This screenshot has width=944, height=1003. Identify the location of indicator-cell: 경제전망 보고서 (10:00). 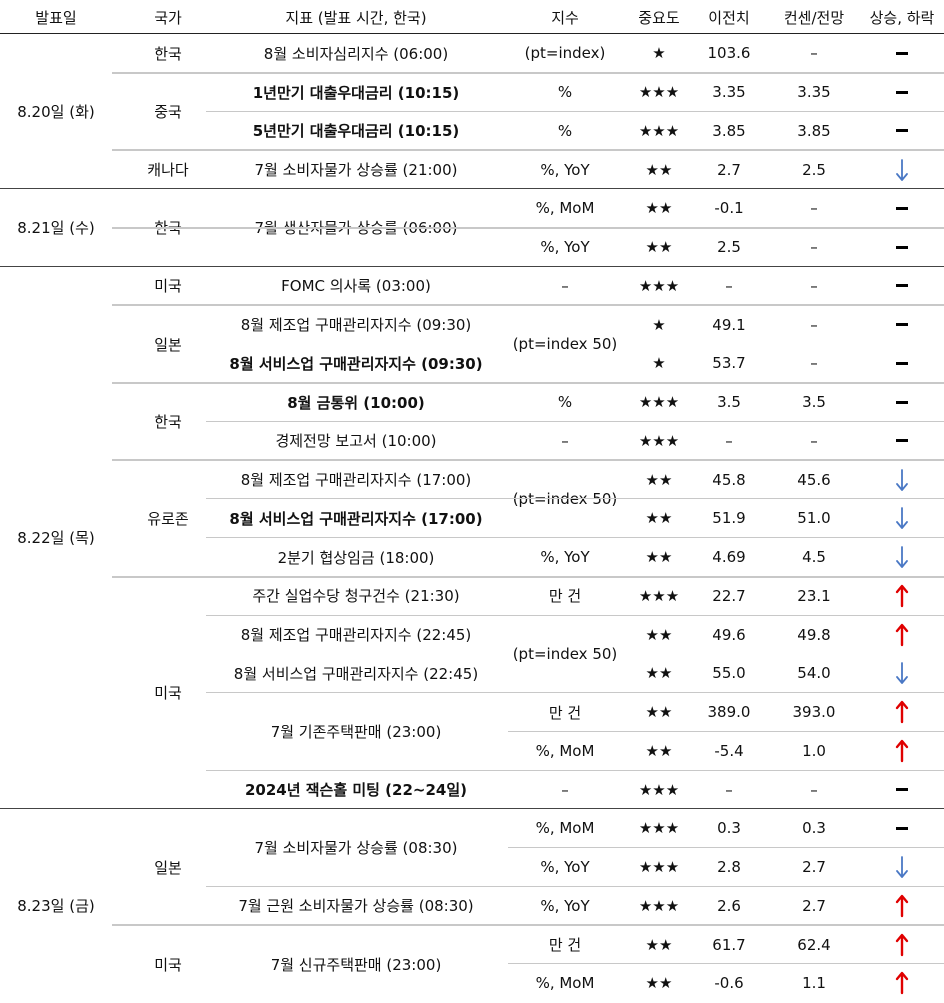
(356, 441).